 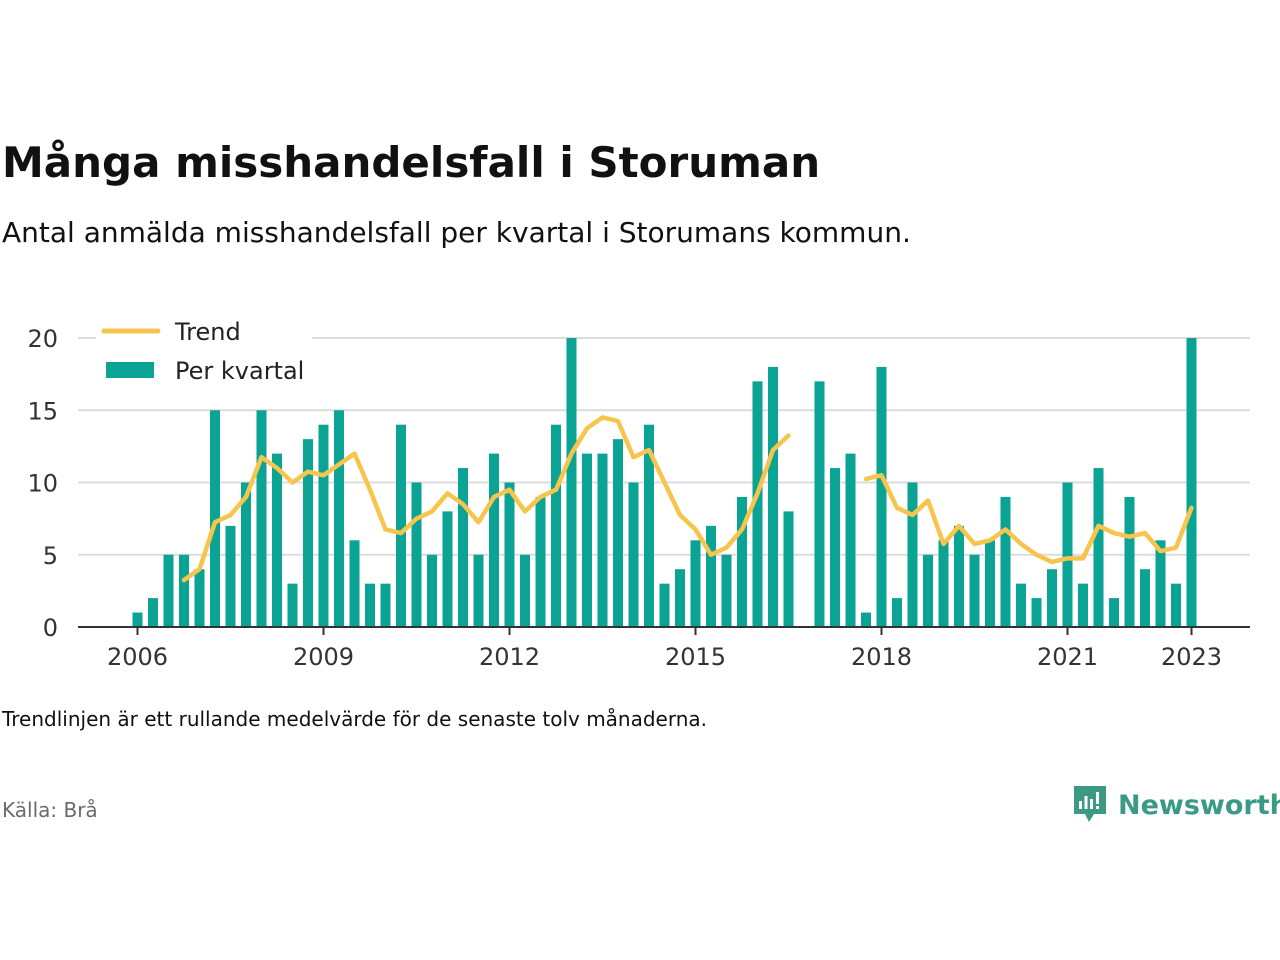 I want to click on chart-title: Många misshandelsfall i Storuman, so click(x=411, y=162).